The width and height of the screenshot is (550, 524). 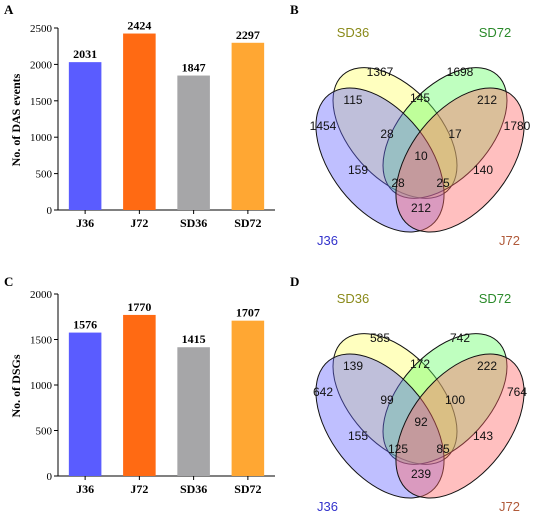 What do you see at coordinates (483, 170) in the screenshot?
I see `venn-count-sd36-j72: 140` at bounding box center [483, 170].